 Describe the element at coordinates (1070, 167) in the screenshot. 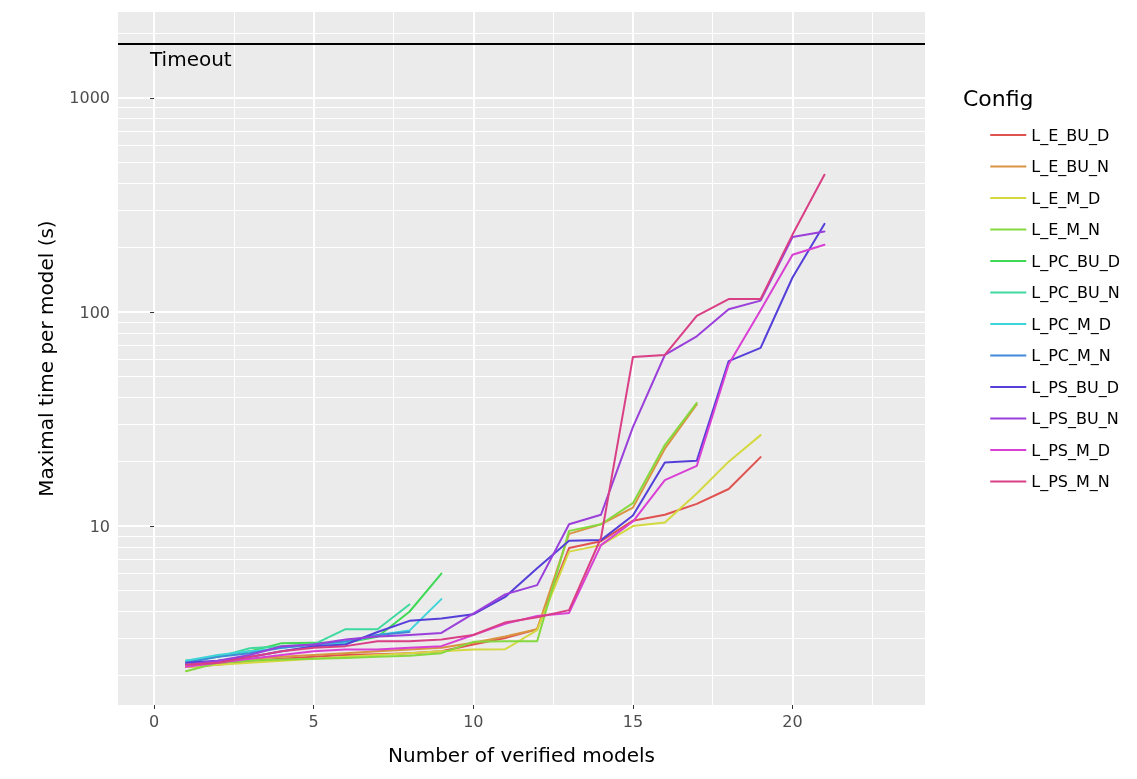

I see `legend-label: L_E_BU_N` at that location.